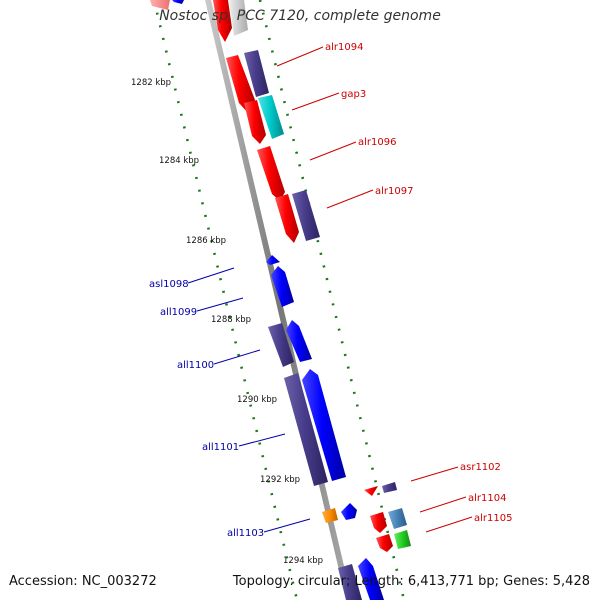  I want to click on gene-gap3-left, so click(255, 122).